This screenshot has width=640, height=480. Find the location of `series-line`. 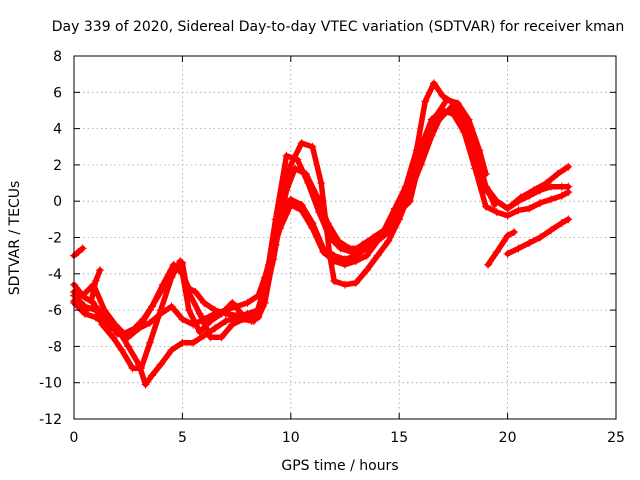

series-line is located at coordinates (501, 248).